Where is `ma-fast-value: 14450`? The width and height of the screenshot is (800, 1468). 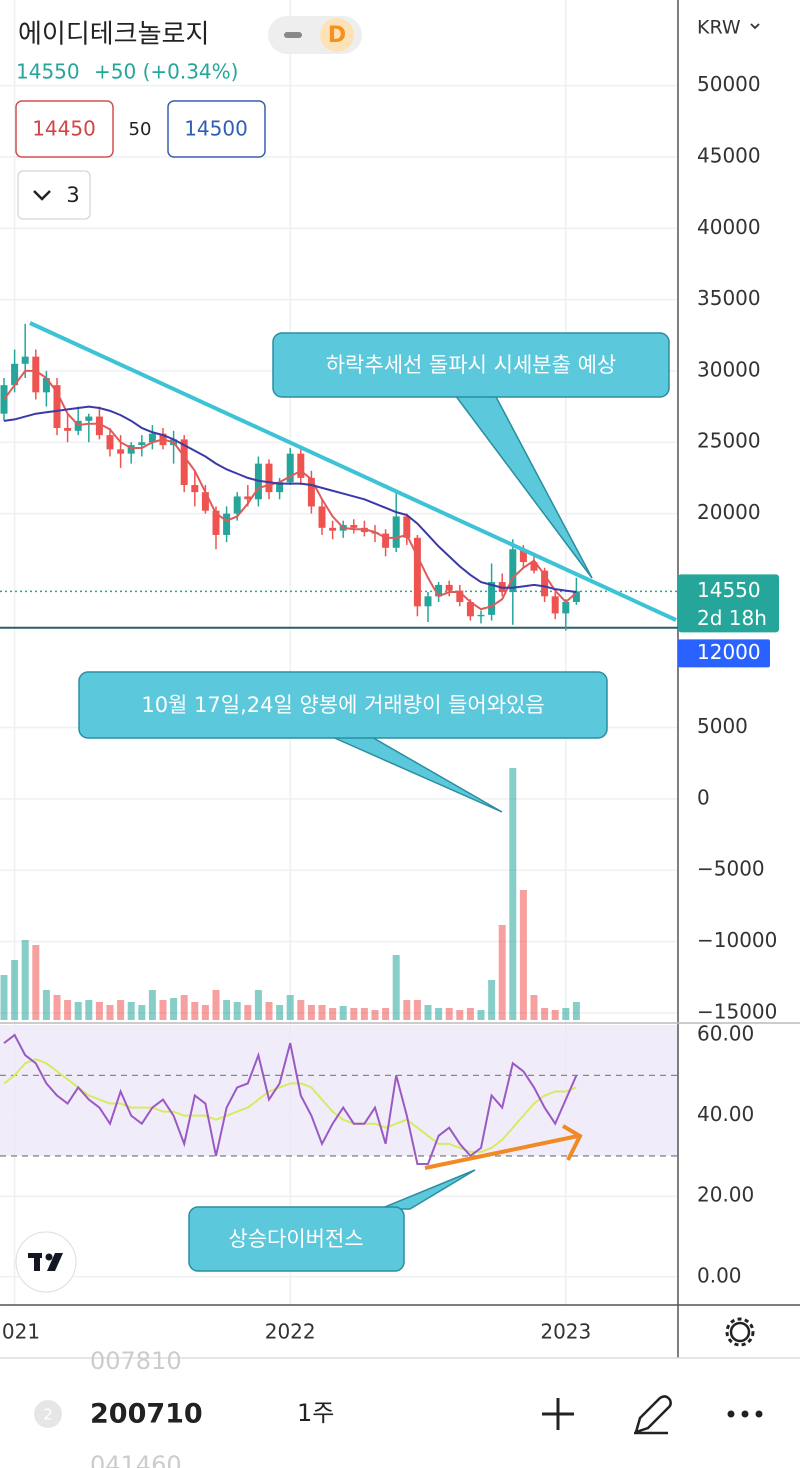 ma-fast-value: 14450 is located at coordinates (64, 129).